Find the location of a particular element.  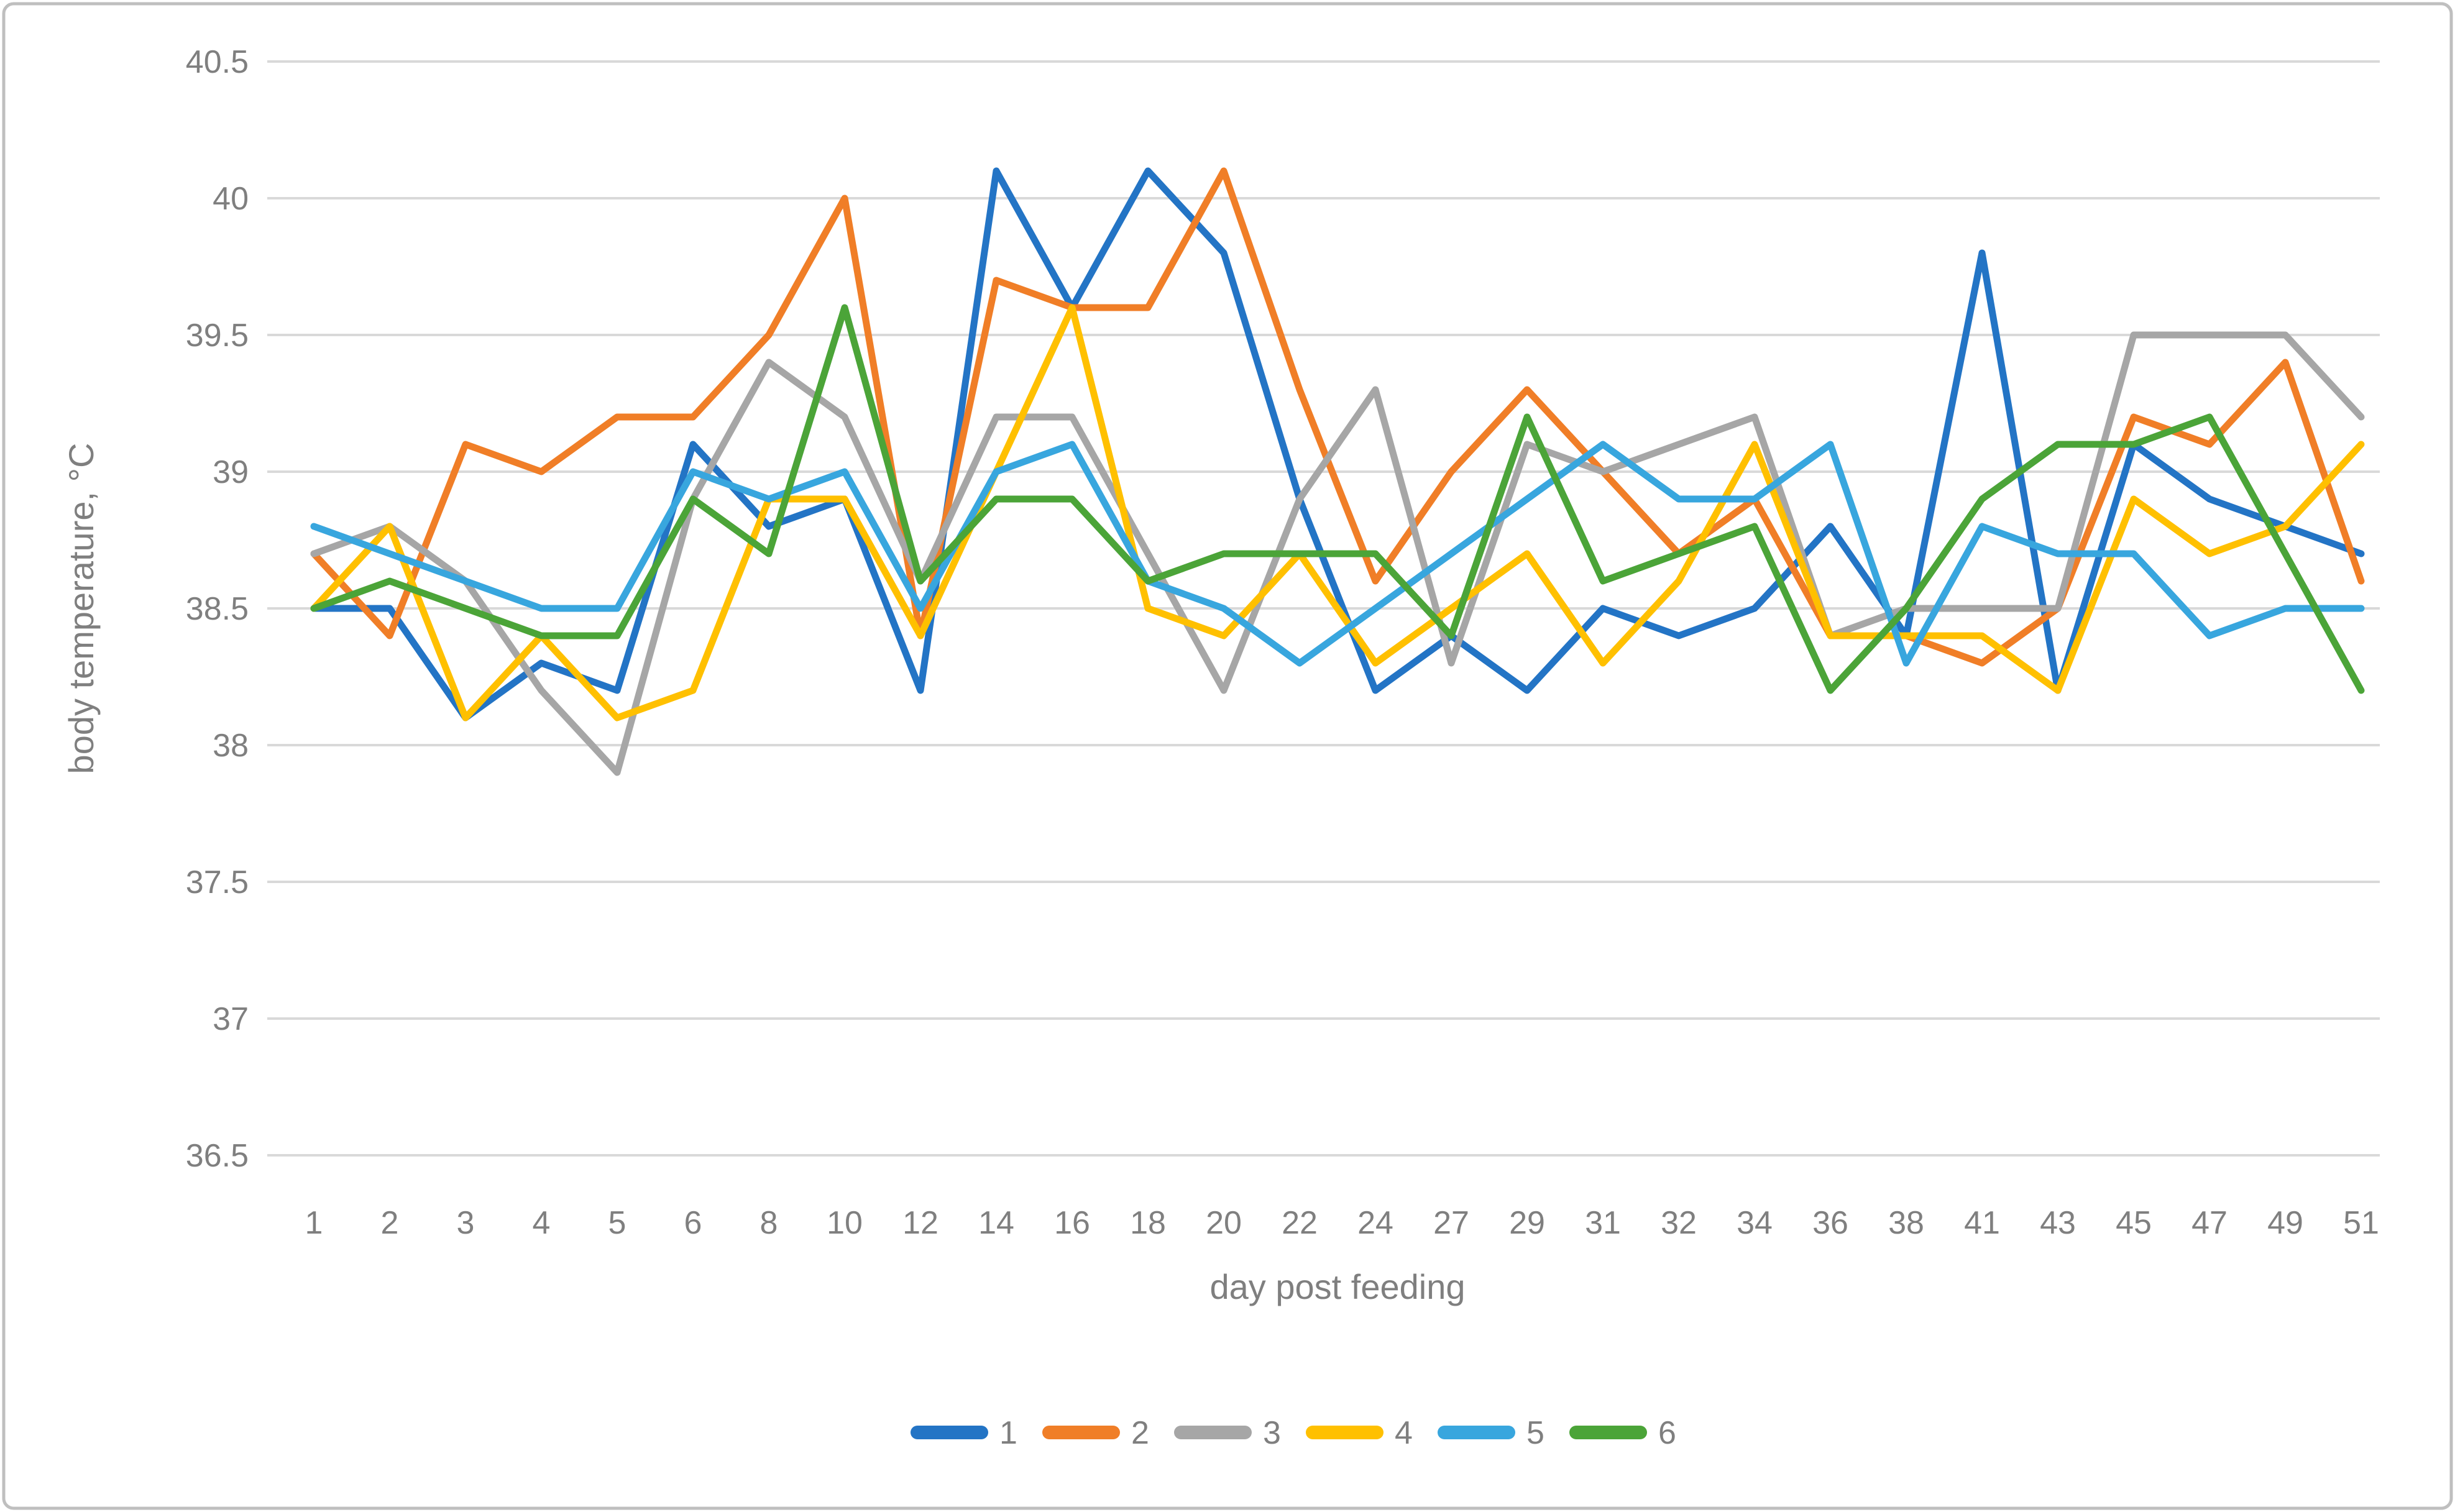

y-tick-label: 38 is located at coordinates (231, 746).